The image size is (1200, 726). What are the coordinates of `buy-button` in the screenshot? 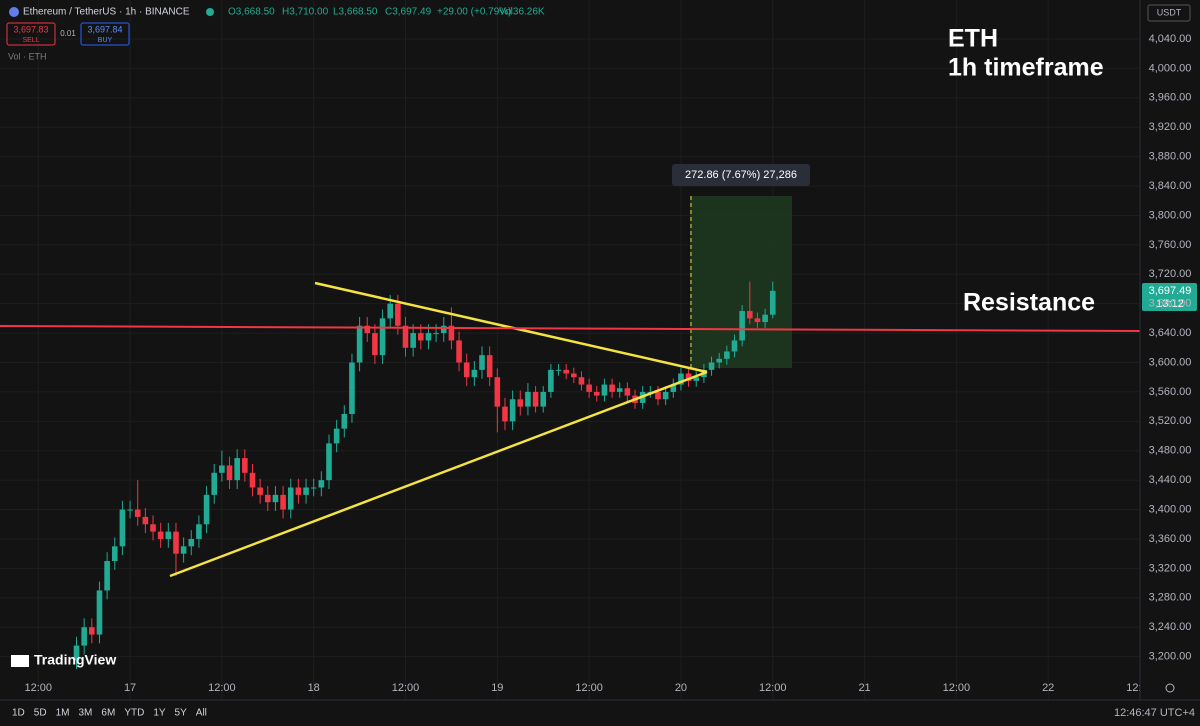 It's located at (105, 34).